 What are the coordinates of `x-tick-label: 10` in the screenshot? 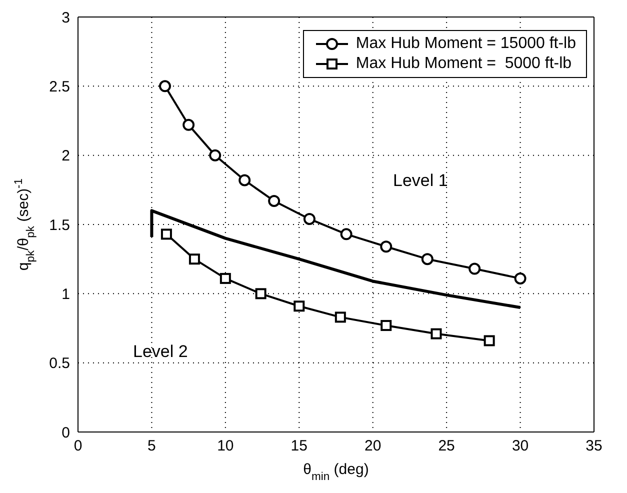 It's located at (225, 446).